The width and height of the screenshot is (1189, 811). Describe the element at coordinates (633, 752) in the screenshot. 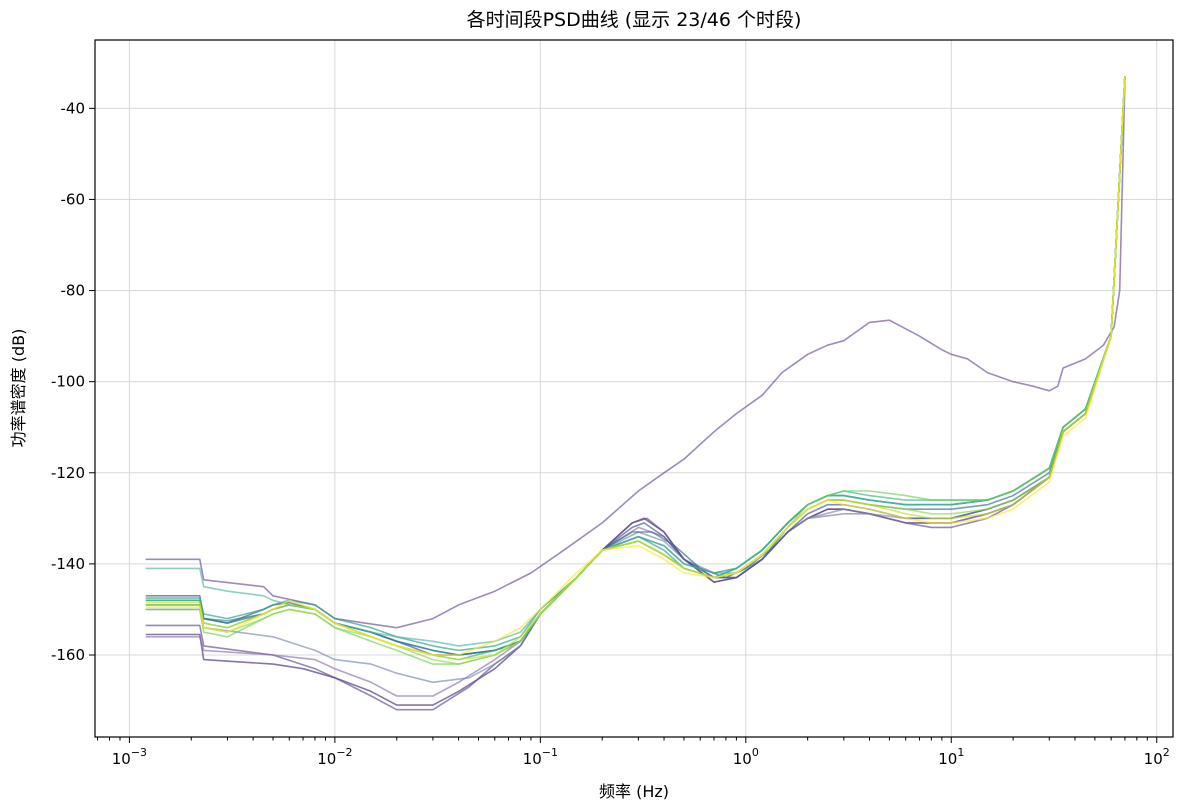

I see `x-axis-ticks: 10⁻³ 10⁻² 10⁻¹ 10⁰ 10¹ 10²` at that location.